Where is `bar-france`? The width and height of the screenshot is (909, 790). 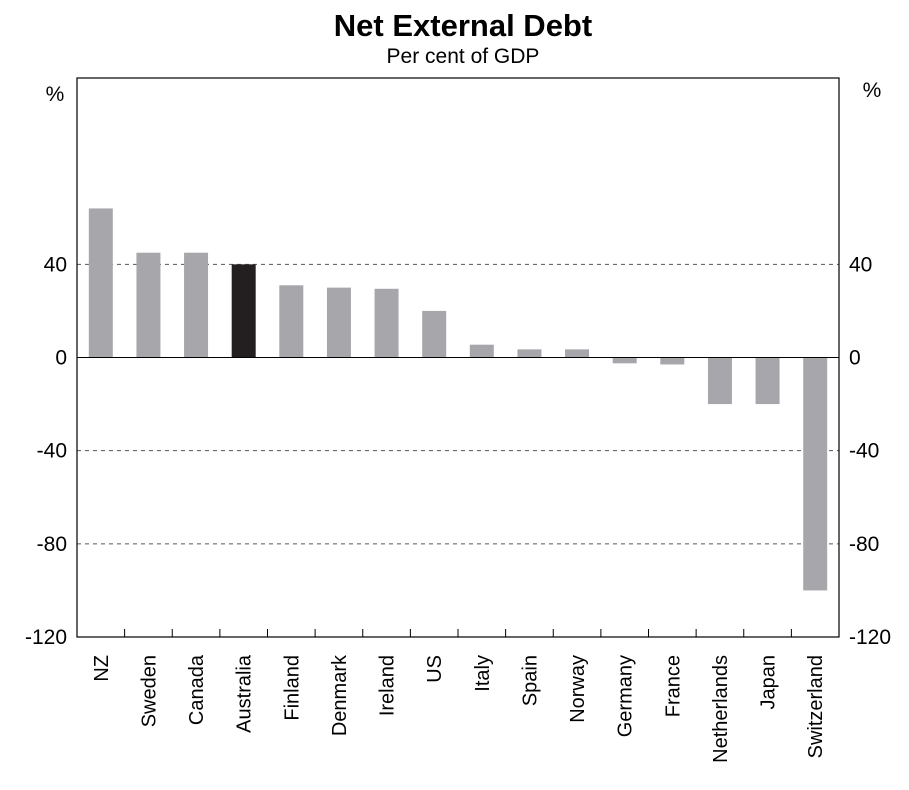 bar-france is located at coordinates (672, 361).